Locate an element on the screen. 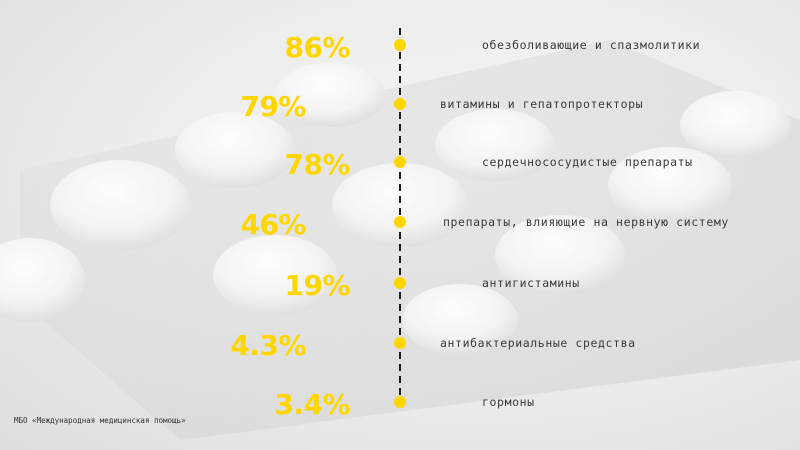 The image size is (800, 450). category-label: антигистамины is located at coordinates (531, 283).